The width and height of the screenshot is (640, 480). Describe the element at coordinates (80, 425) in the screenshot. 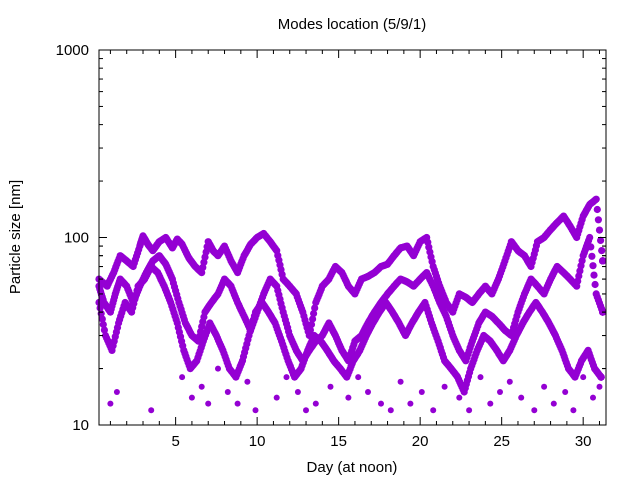

I see `y-tick-label: 10` at that location.